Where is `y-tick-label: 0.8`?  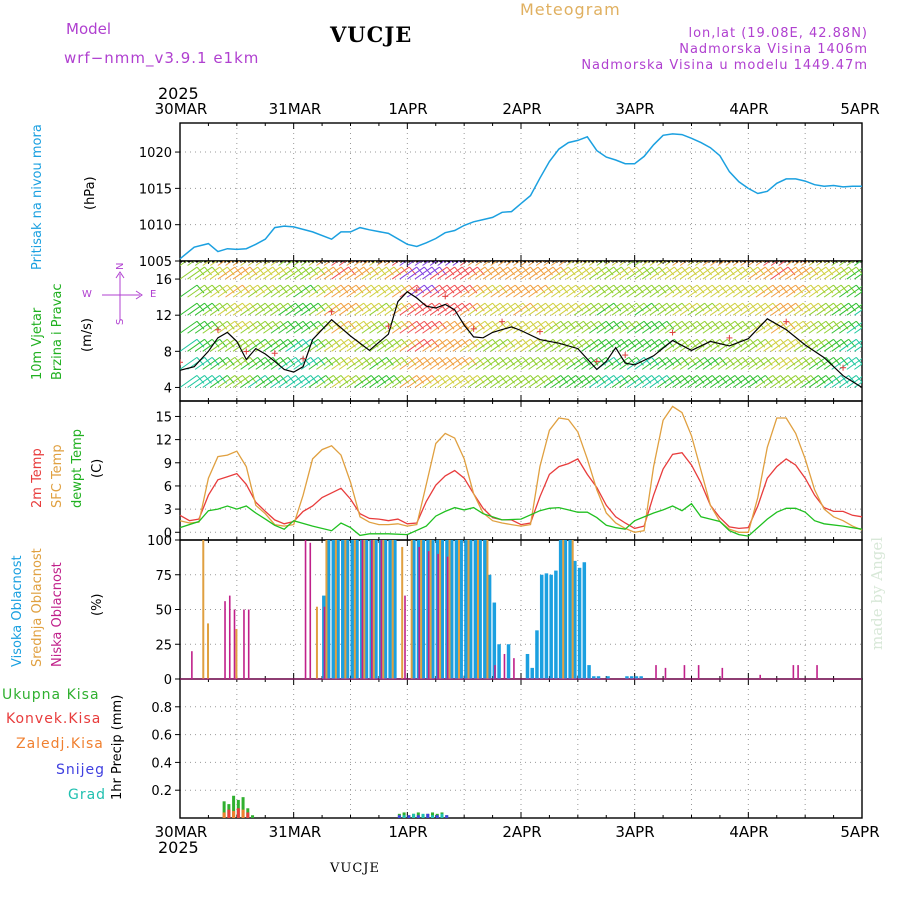 y-tick-label: 0.8 is located at coordinates (161, 708).